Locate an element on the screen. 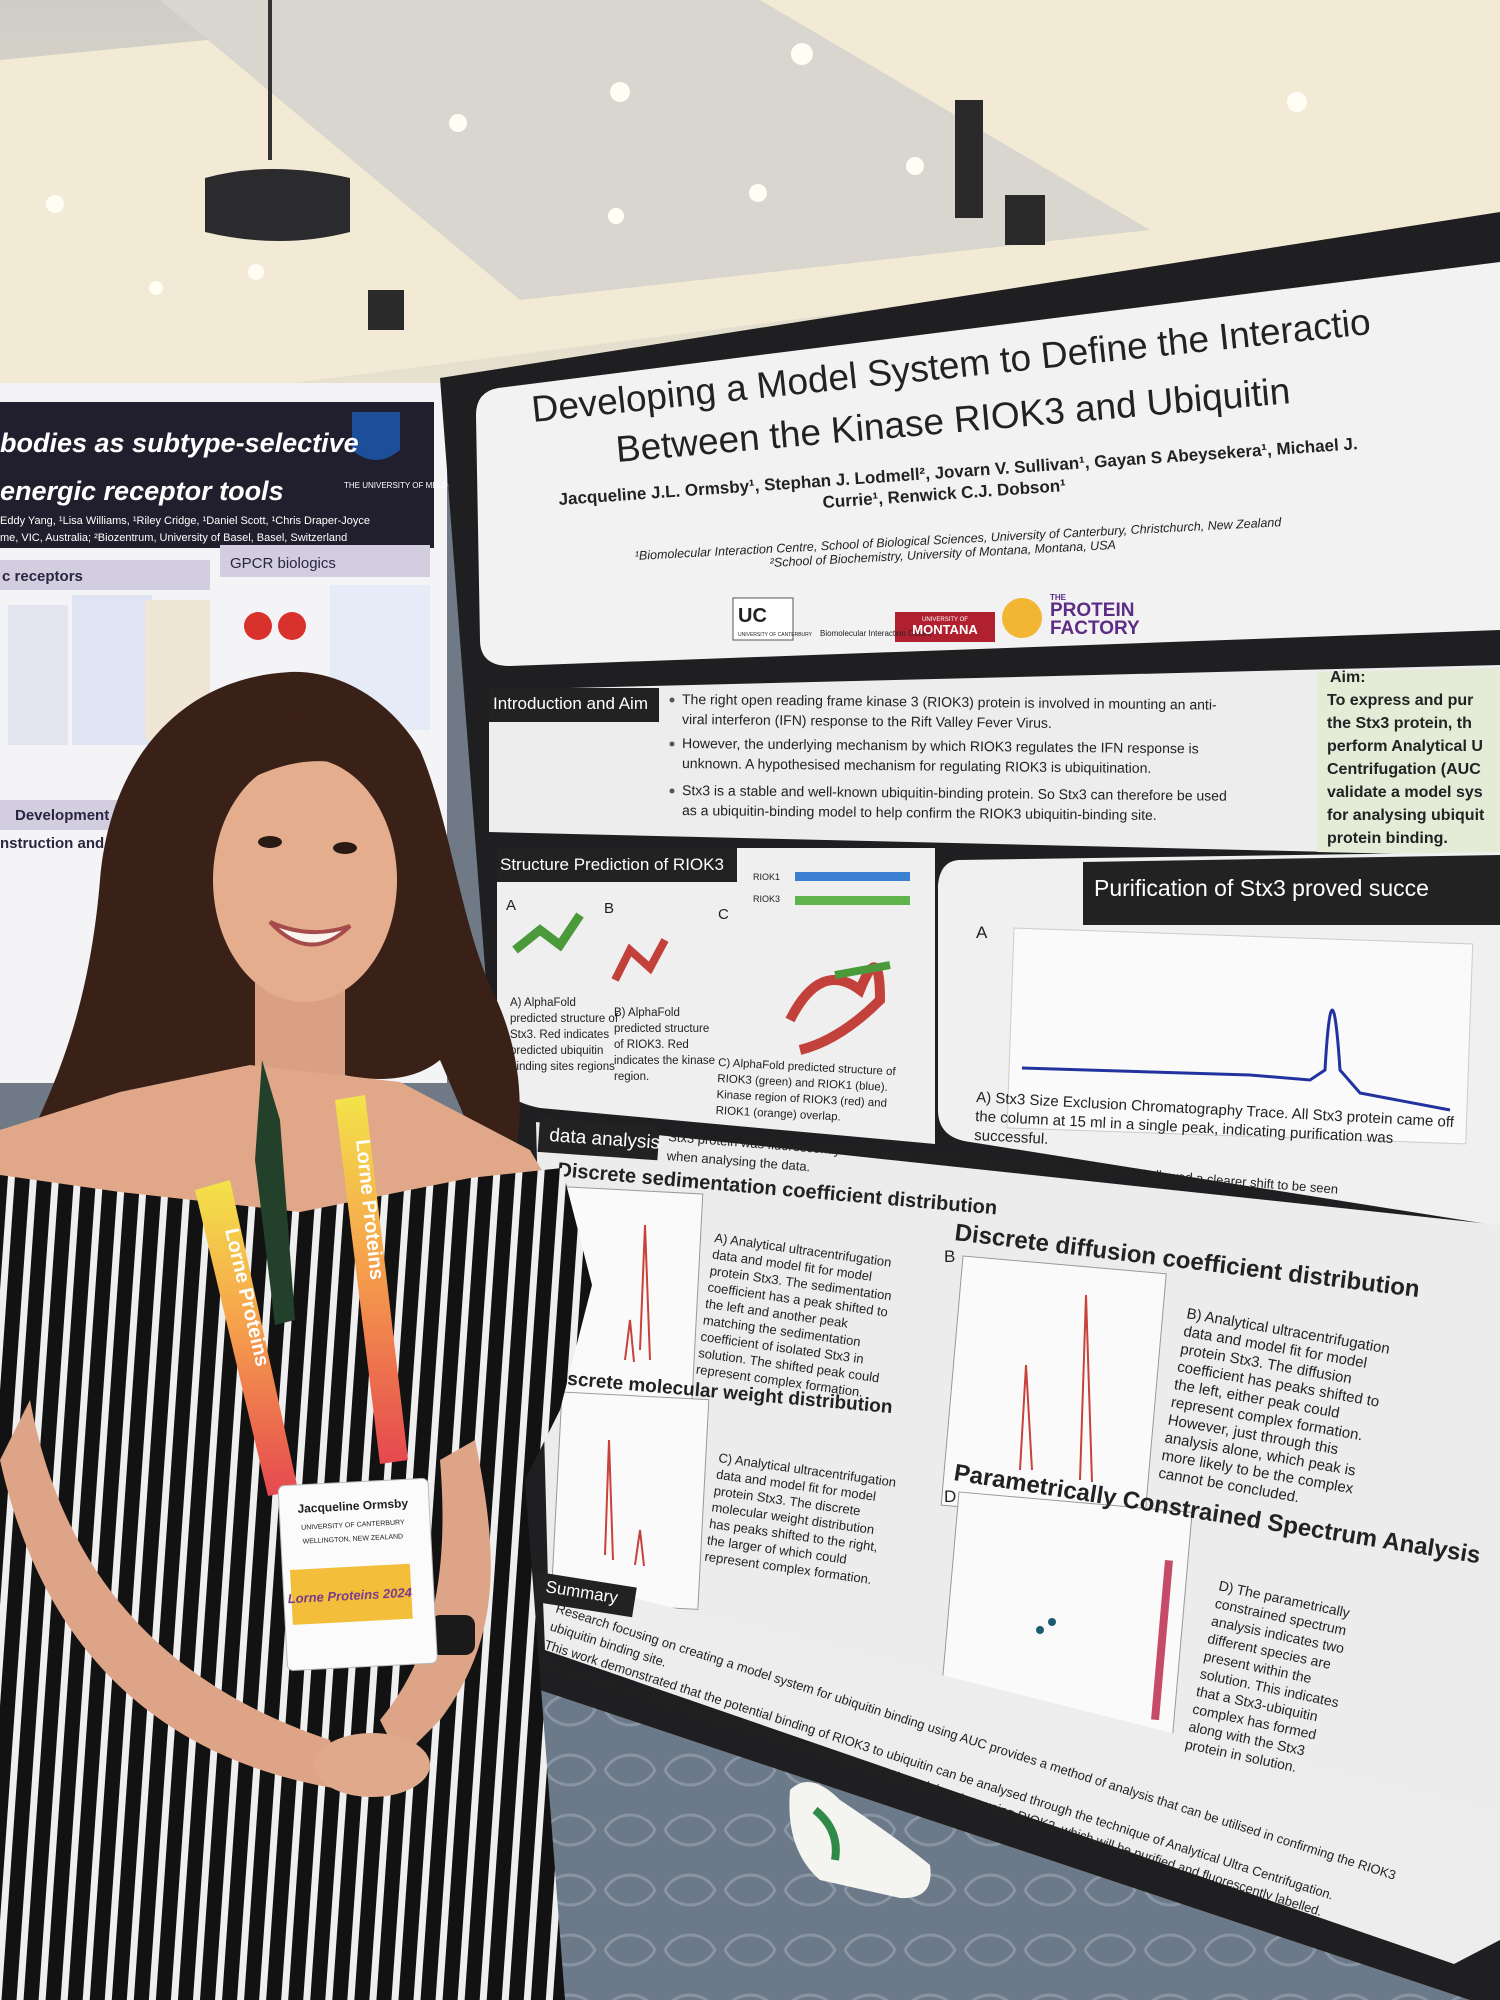 This screenshot has height=2000, width=1500. structure-caption: binding sites regions is located at coordinates (562, 1067).